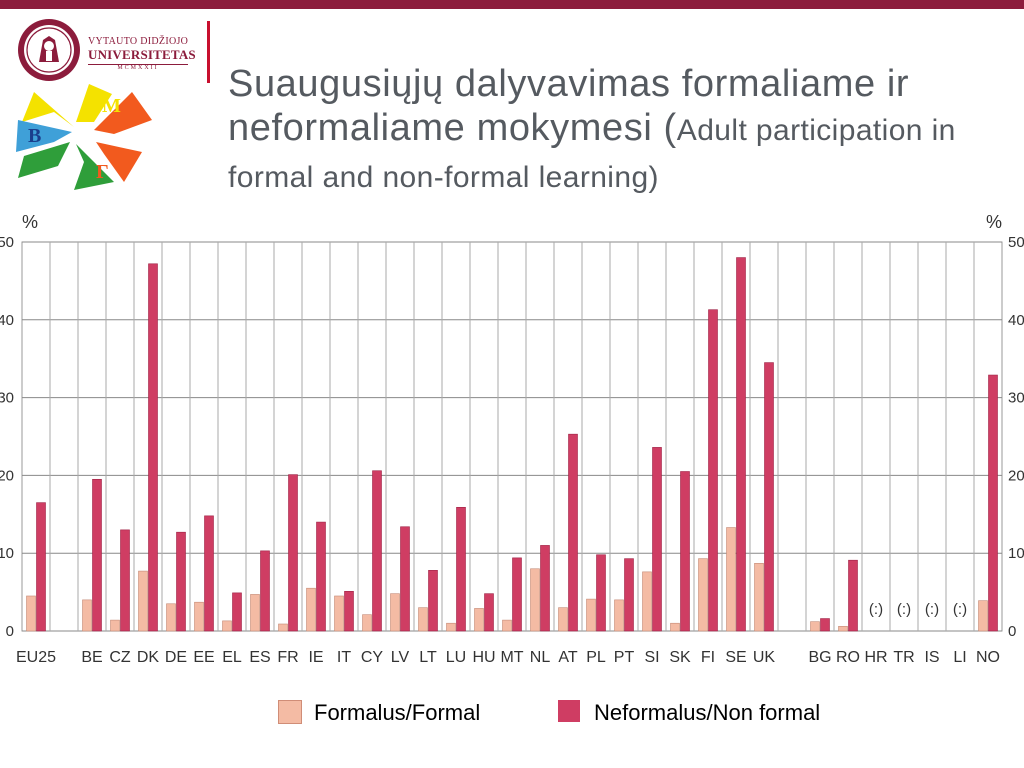 This screenshot has height=768, width=1024. What do you see at coordinates (315, 657) in the screenshot?
I see `x-tick-label: IE` at bounding box center [315, 657].